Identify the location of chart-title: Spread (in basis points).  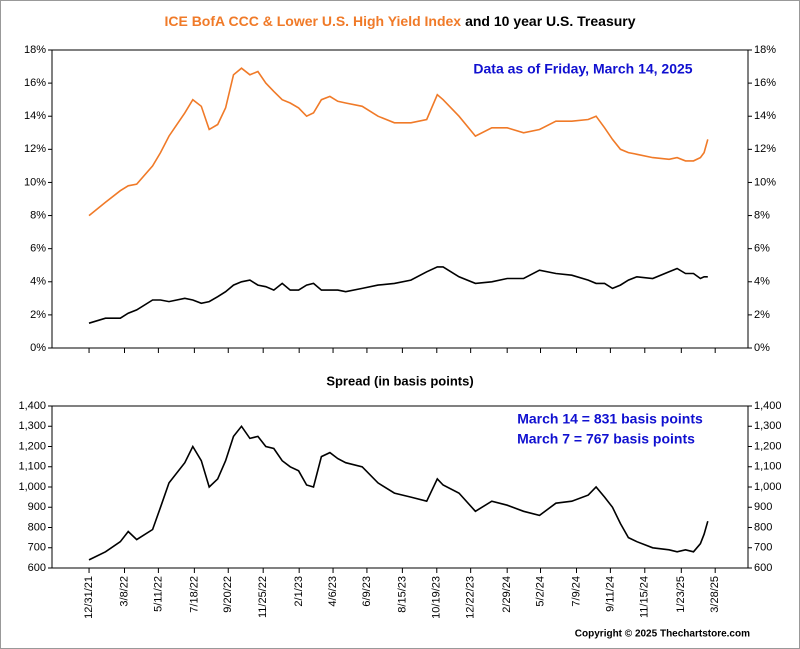
(399, 380).